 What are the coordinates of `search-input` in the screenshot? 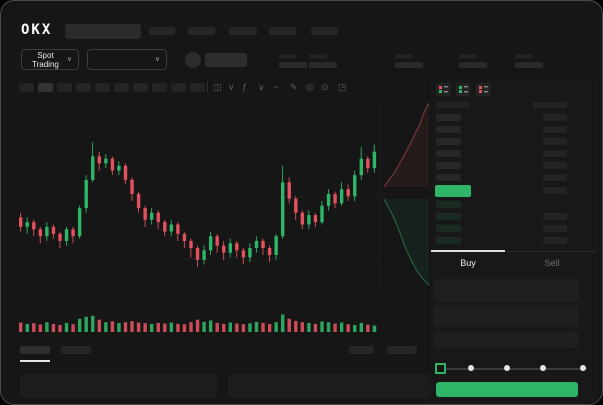 It's located at (103, 31).